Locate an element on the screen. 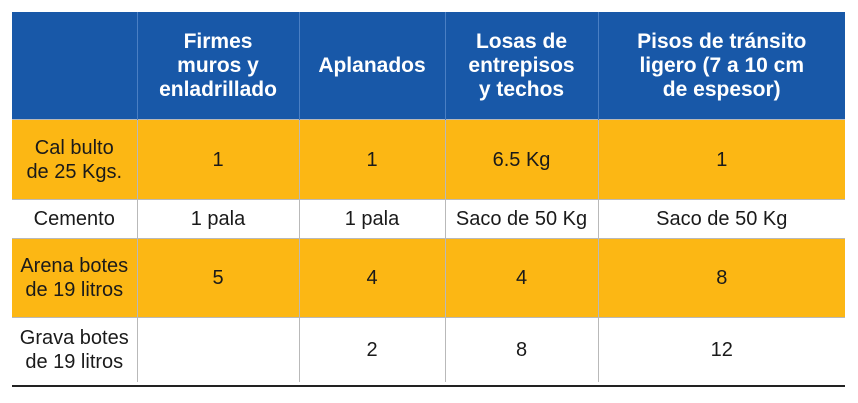 The height and width of the screenshot is (403, 858). row-label-arena: Arena botes de 19 litros is located at coordinates (74, 278).